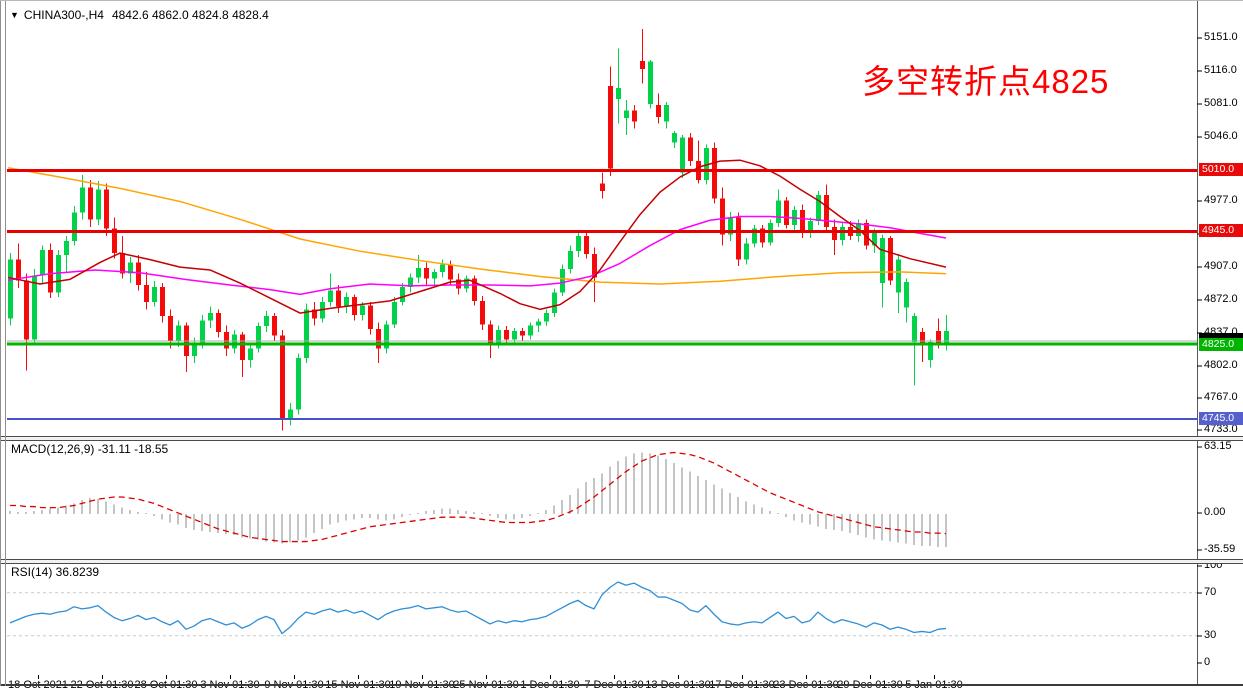 This screenshot has width=1243, height=693. Describe the element at coordinates (1210, 592) in the screenshot. I see `price-axis-label: 70` at that location.